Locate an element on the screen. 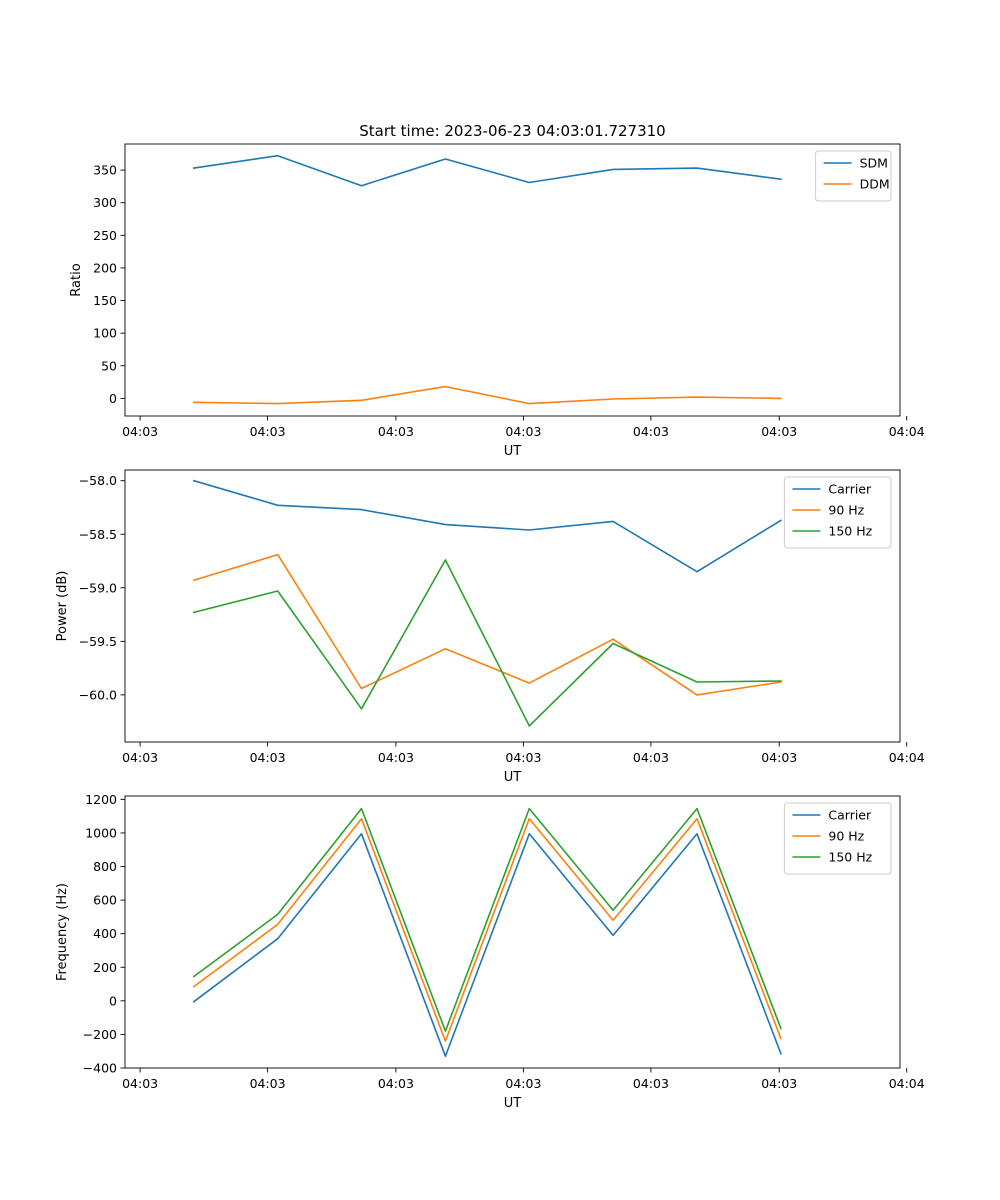 The image size is (1000, 1200). y-axis-label: Ratio is located at coordinates (76, 279).